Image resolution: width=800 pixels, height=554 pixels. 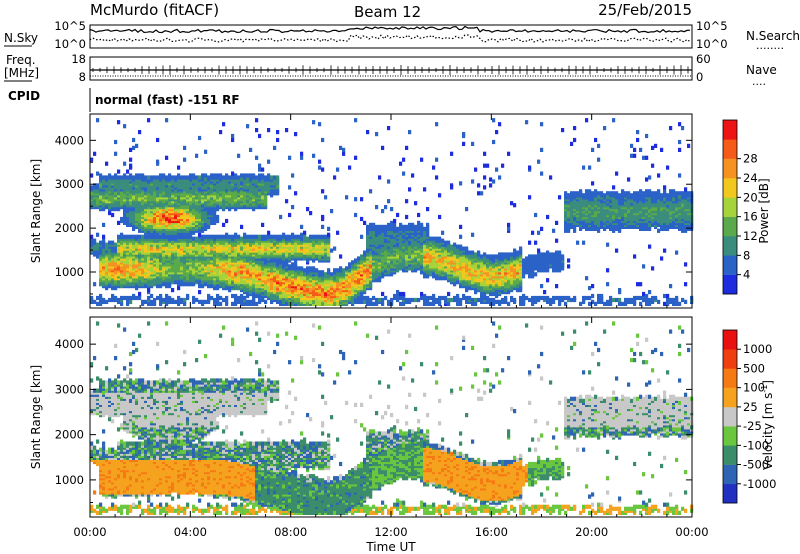 What do you see at coordinates (645, 10) in the screenshot?
I see `date-title: 25/Feb/2015` at bounding box center [645, 10].